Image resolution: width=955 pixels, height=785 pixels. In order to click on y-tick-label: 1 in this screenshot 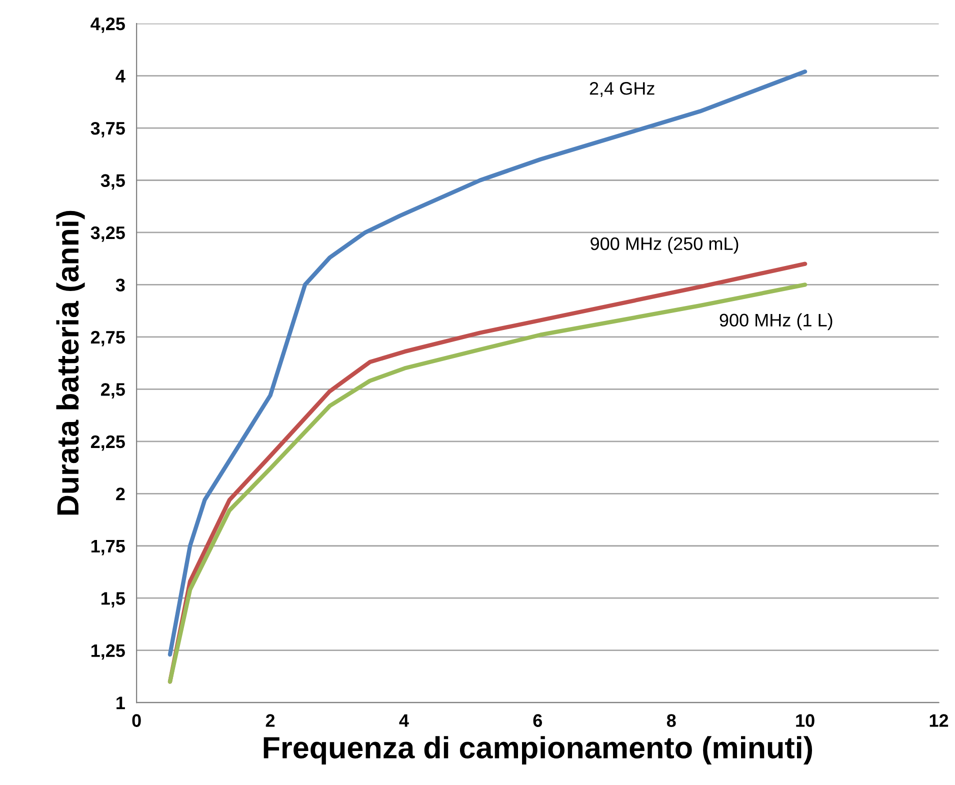, I will do `click(120, 703)`.